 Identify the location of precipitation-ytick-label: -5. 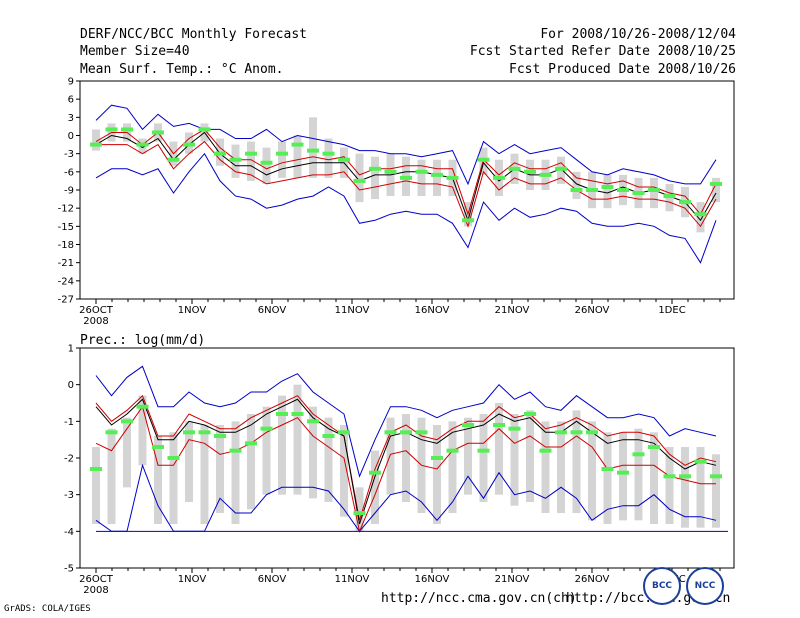
(69, 569).